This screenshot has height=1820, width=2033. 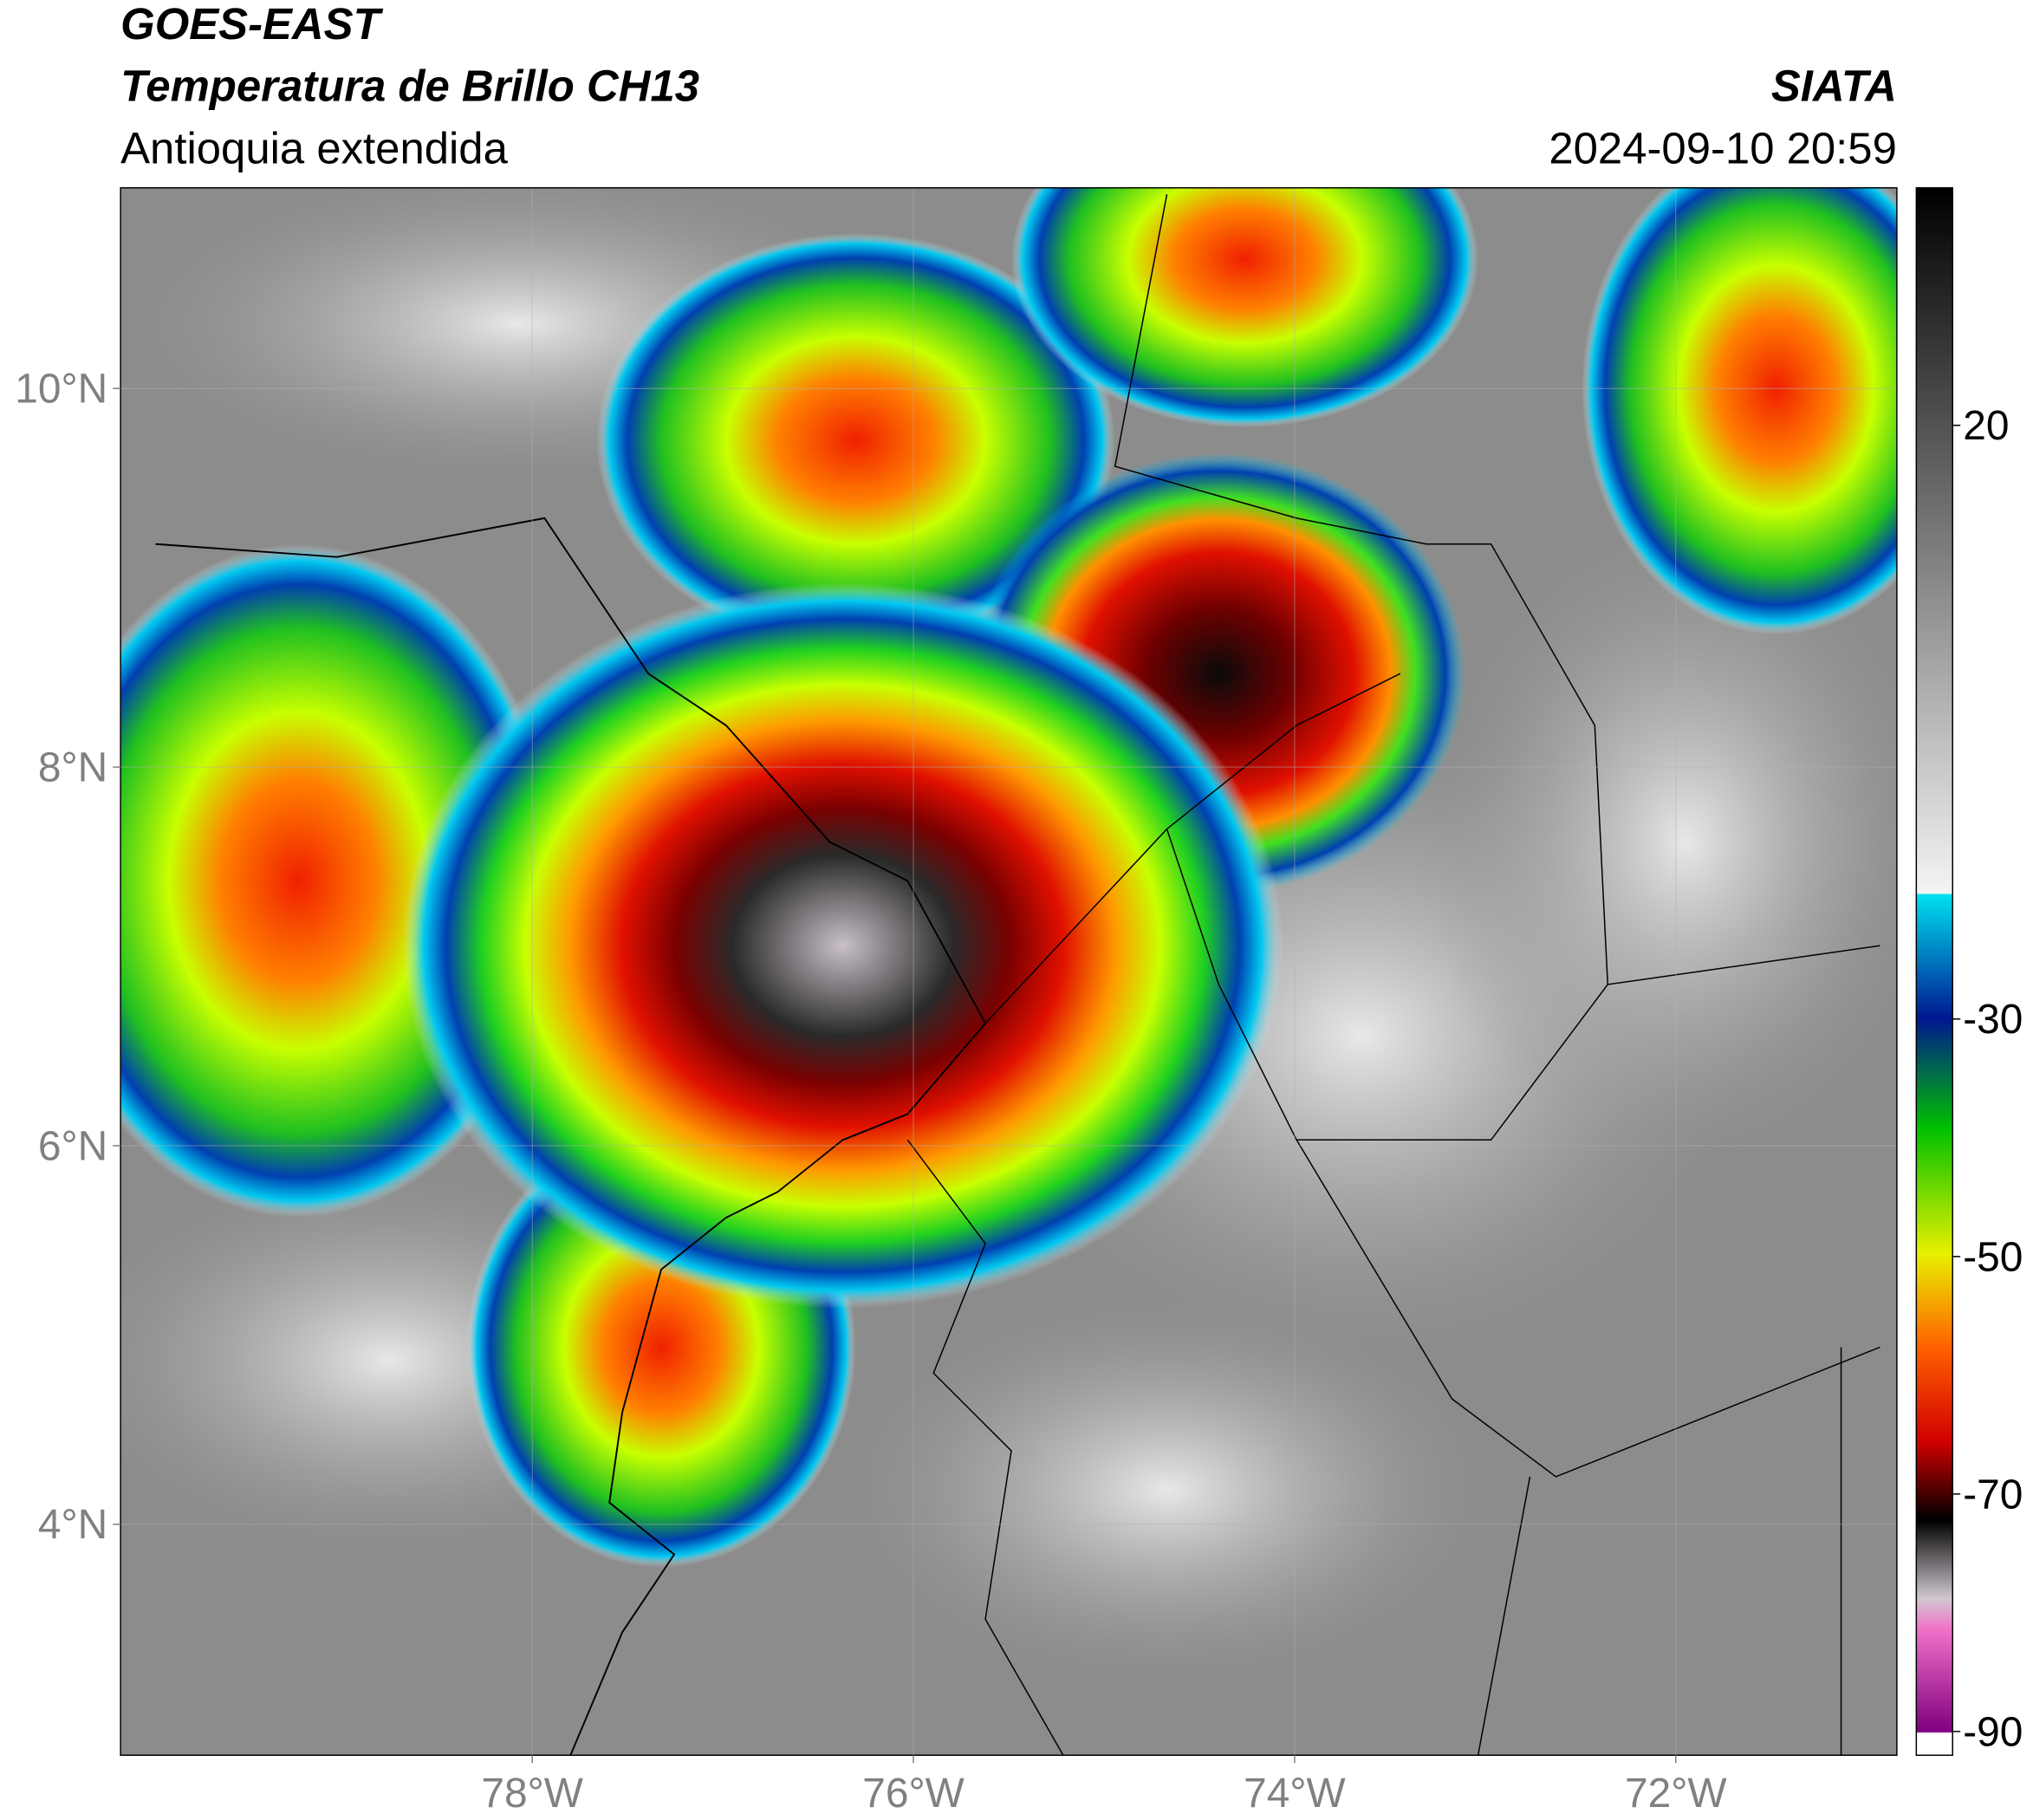 I want to click on y-tick-label: 10°N, so click(x=61, y=390).